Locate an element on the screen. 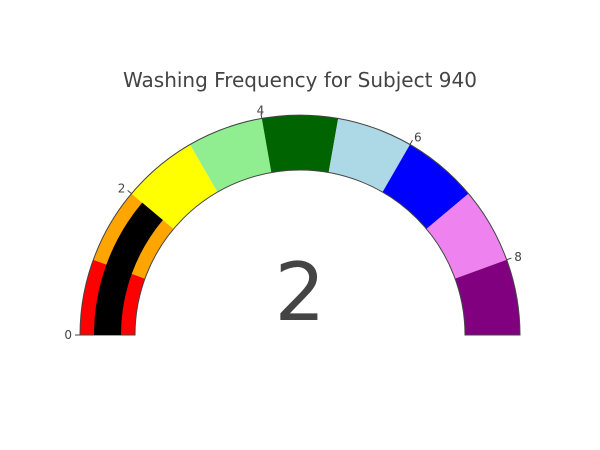 This screenshot has height=450, width=600. gauge-value-bar-group is located at coordinates (128, 268).